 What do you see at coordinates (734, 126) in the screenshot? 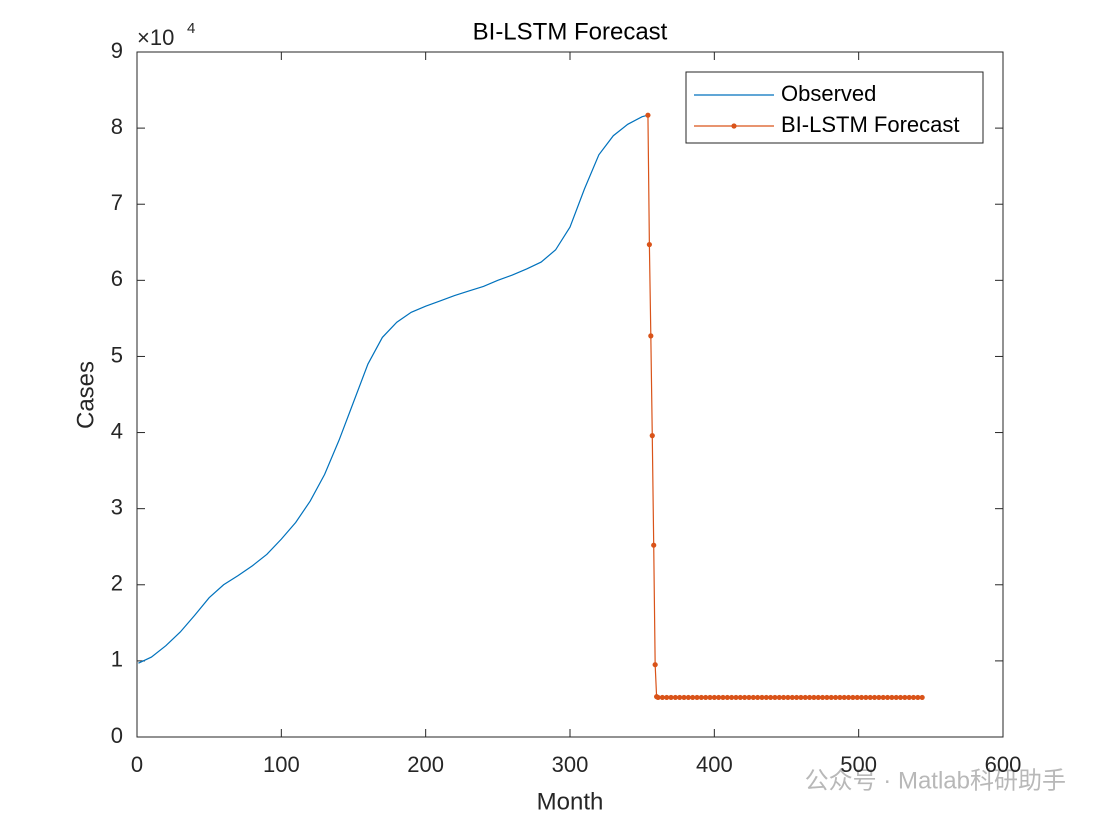
I see `legend-marker` at bounding box center [734, 126].